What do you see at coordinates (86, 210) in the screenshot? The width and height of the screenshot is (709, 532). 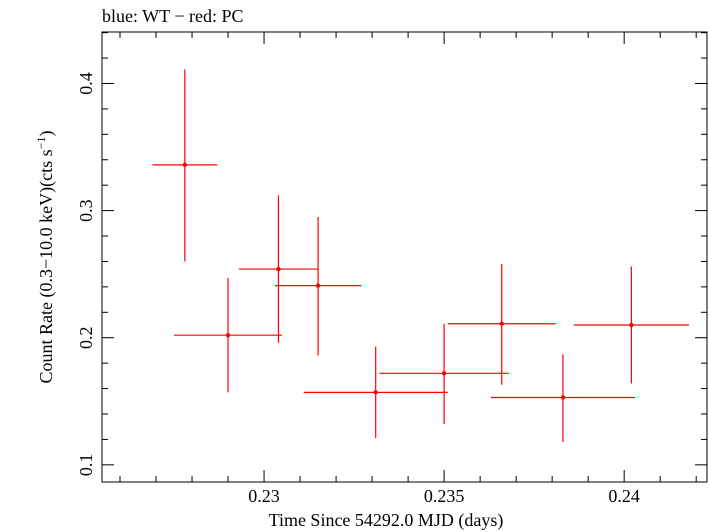 I see `y-tick-label: 0.3` at bounding box center [86, 210].